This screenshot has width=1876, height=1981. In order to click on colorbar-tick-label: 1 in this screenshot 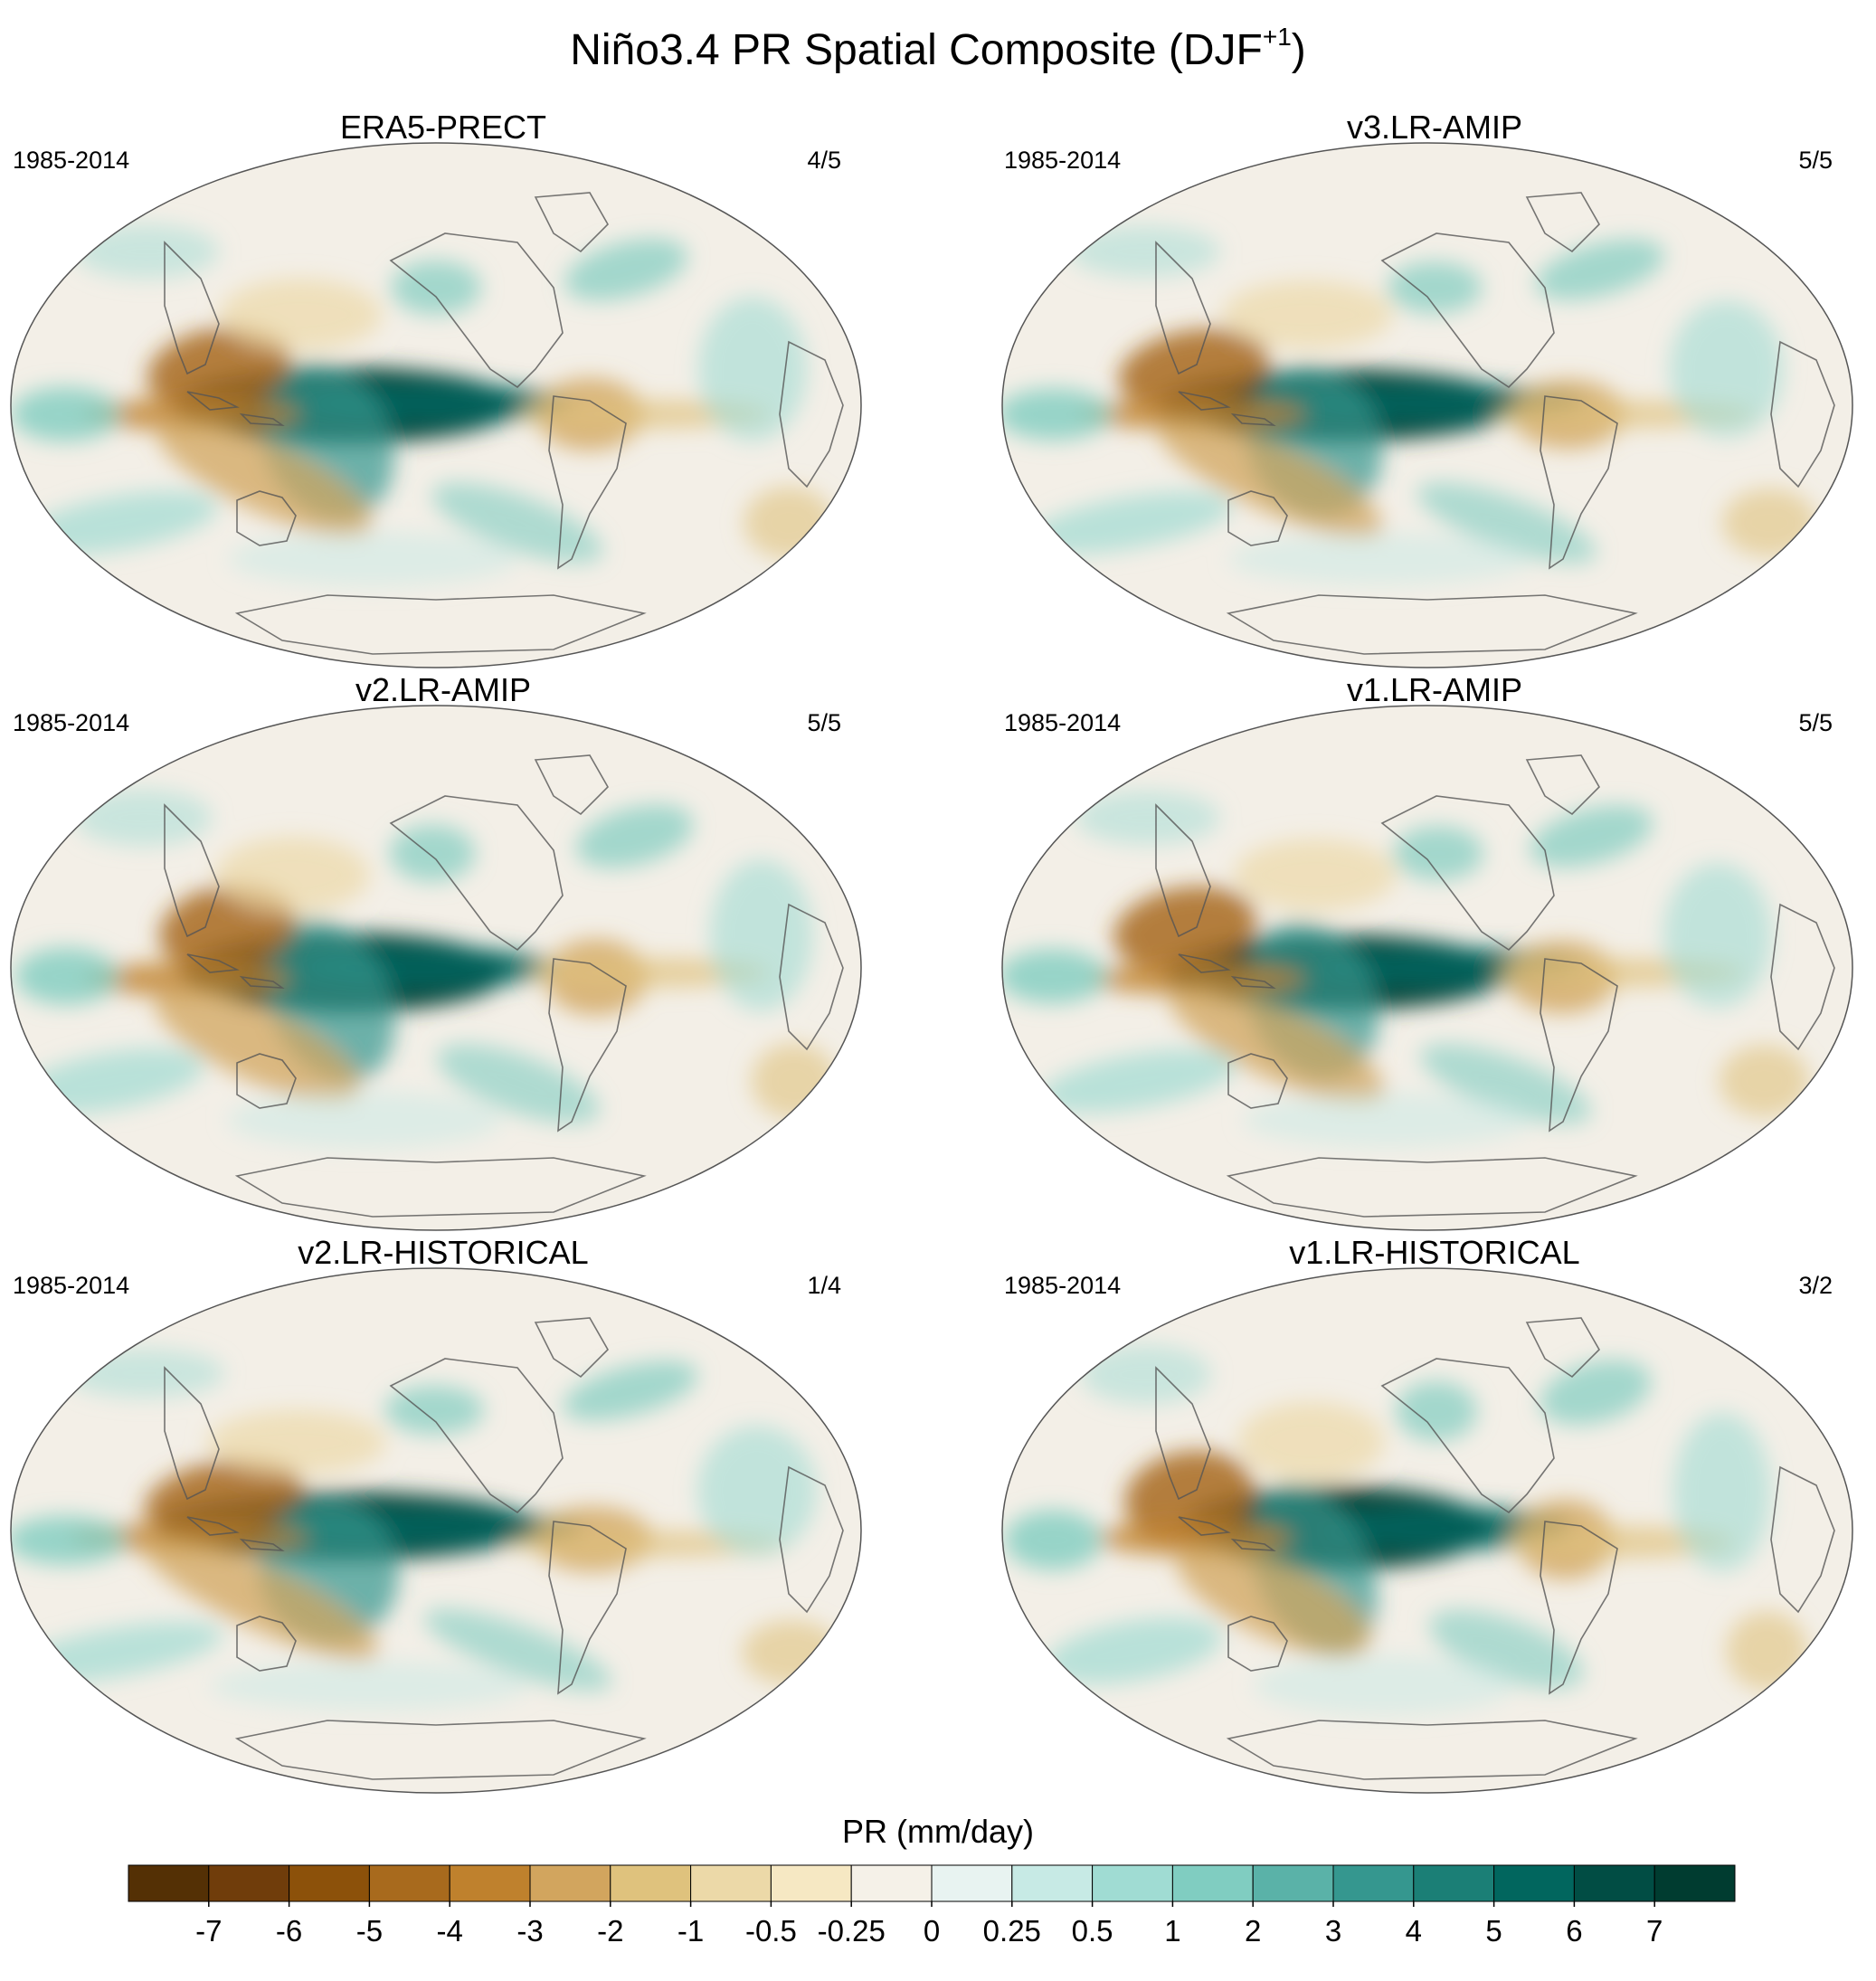, I will do `click(1172, 1931)`.